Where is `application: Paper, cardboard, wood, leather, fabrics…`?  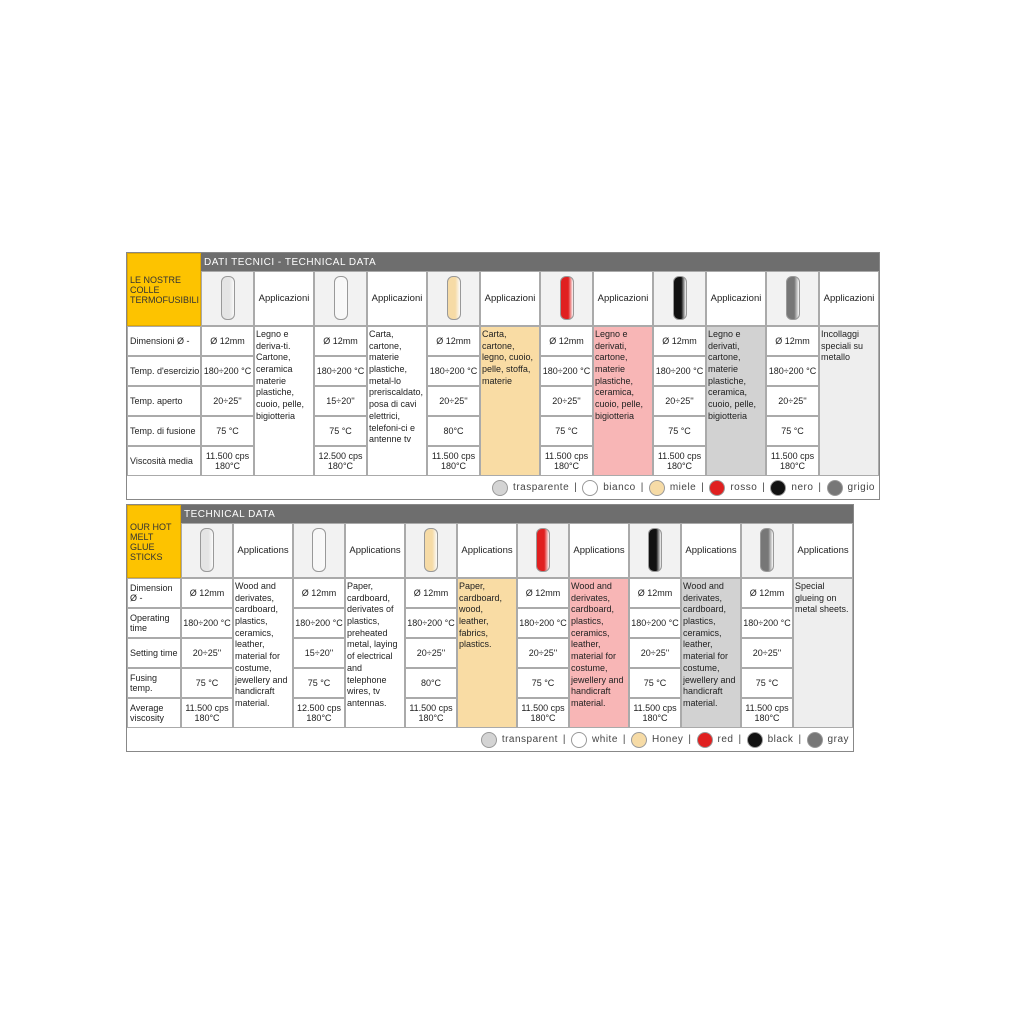 application: Paper, cardboard, wood, leather, fabrics… is located at coordinates (487, 653).